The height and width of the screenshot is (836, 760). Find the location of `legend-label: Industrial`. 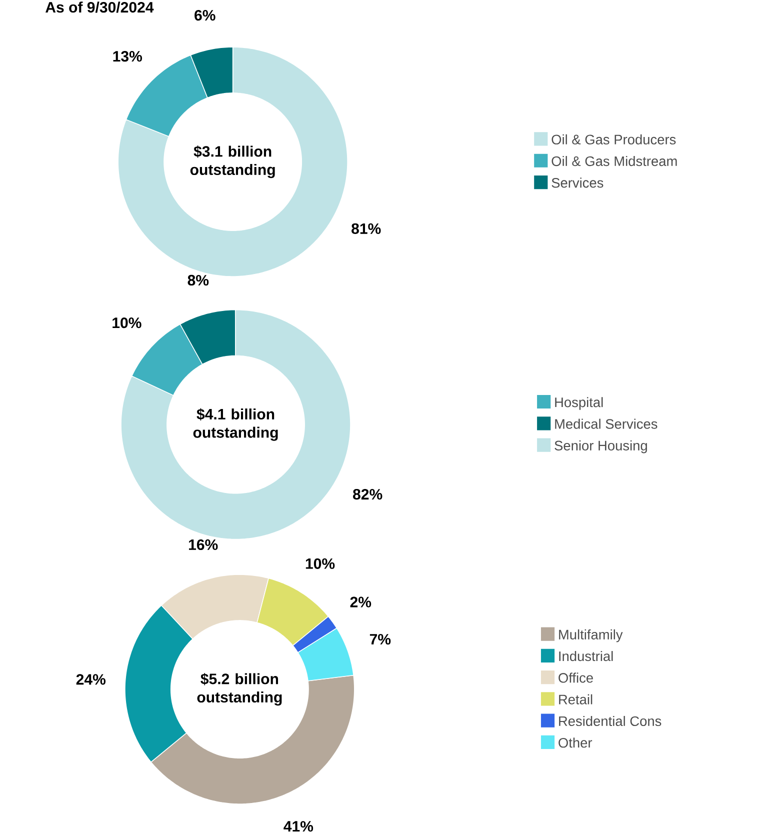

legend-label: Industrial is located at coordinates (586, 656).